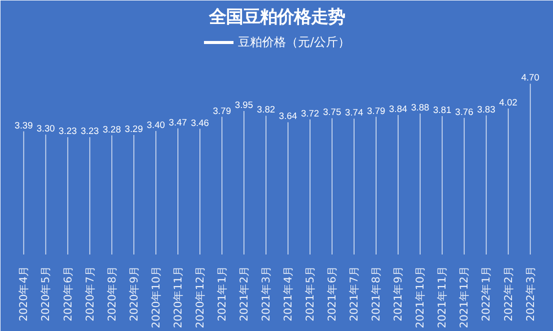 The width and height of the screenshot is (553, 331). Describe the element at coordinates (155, 296) in the screenshot. I see `x-tick-label: 2020年10月` at that location.